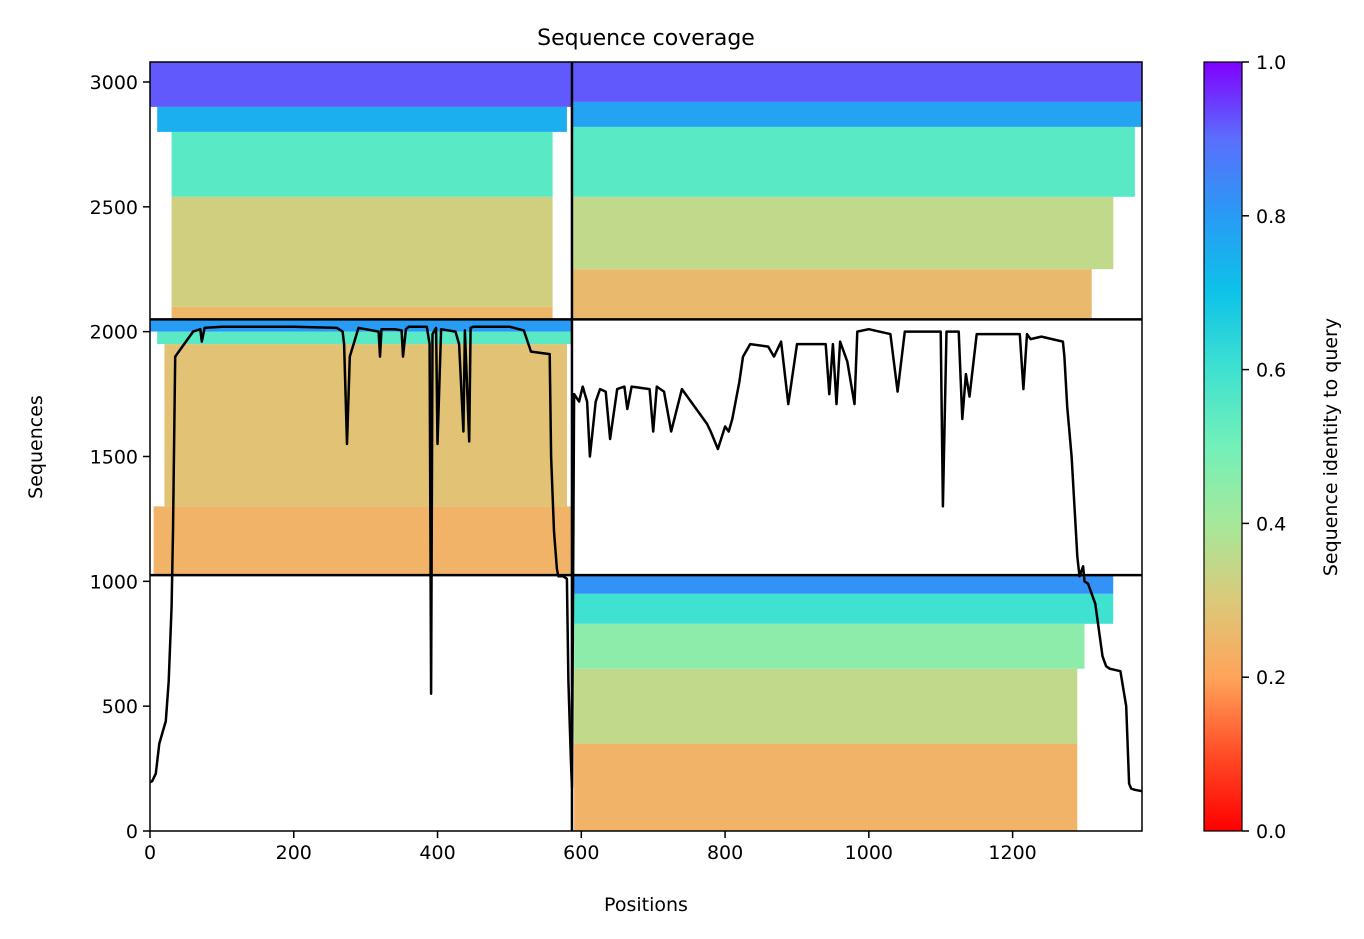  What do you see at coordinates (581, 853) in the screenshot?
I see `x-tick-label: 600` at bounding box center [581, 853].